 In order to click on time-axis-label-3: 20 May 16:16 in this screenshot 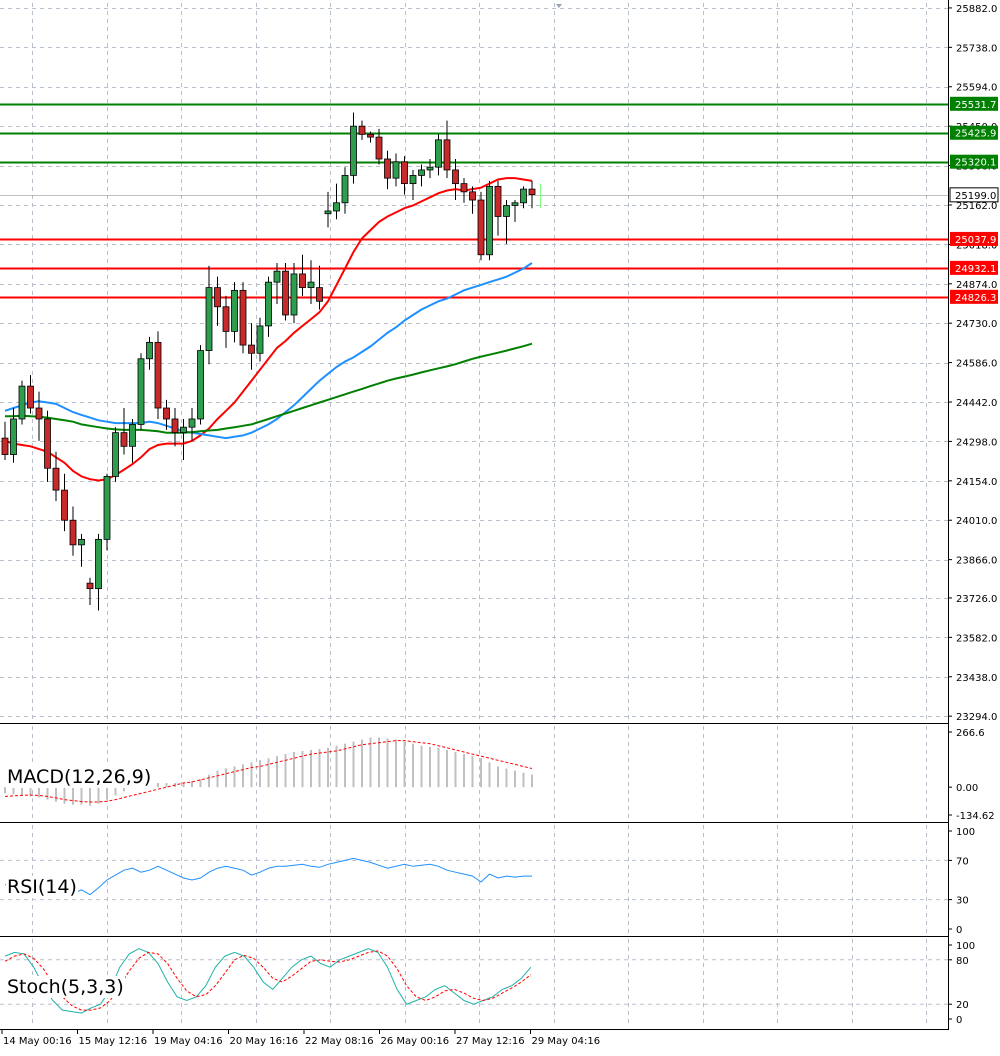, I will do `click(264, 1041)`.